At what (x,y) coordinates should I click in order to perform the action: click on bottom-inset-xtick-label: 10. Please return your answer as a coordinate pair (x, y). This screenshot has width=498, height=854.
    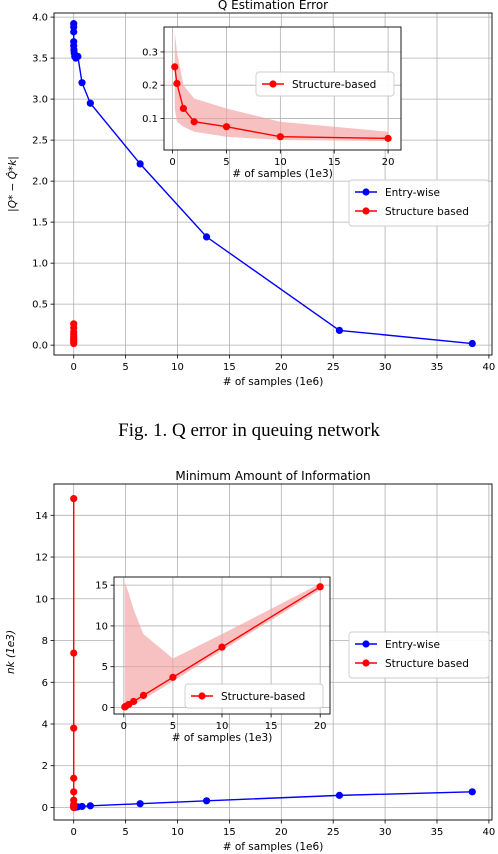
    Looking at the image, I should click on (222, 726).